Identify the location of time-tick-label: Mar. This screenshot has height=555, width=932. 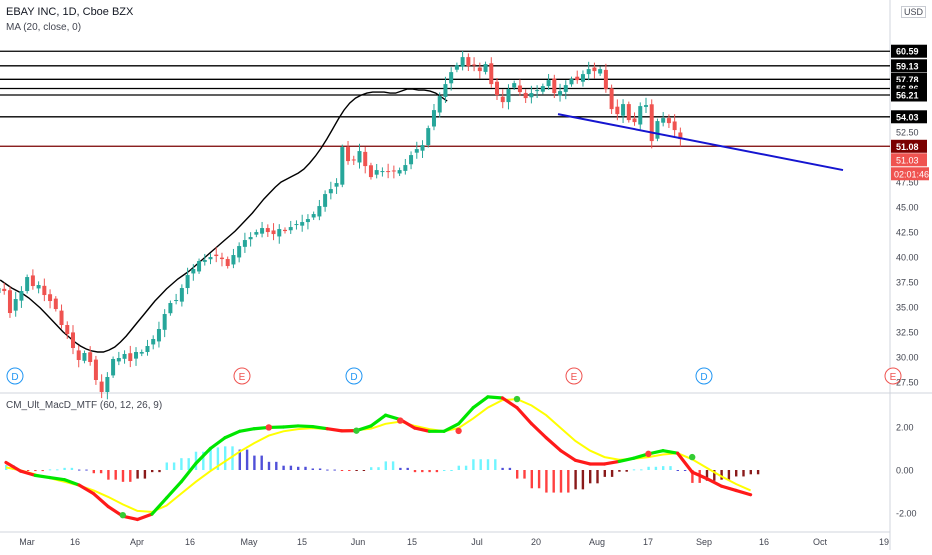
(27, 542).